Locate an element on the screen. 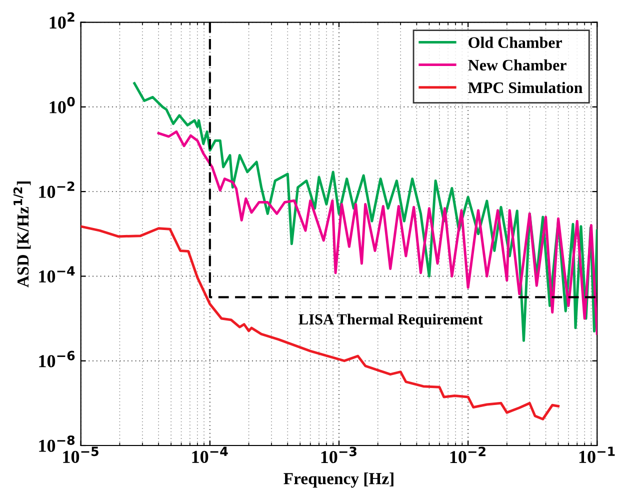  y-tick-label: 10$^{0}$ is located at coordinates (62, 105).